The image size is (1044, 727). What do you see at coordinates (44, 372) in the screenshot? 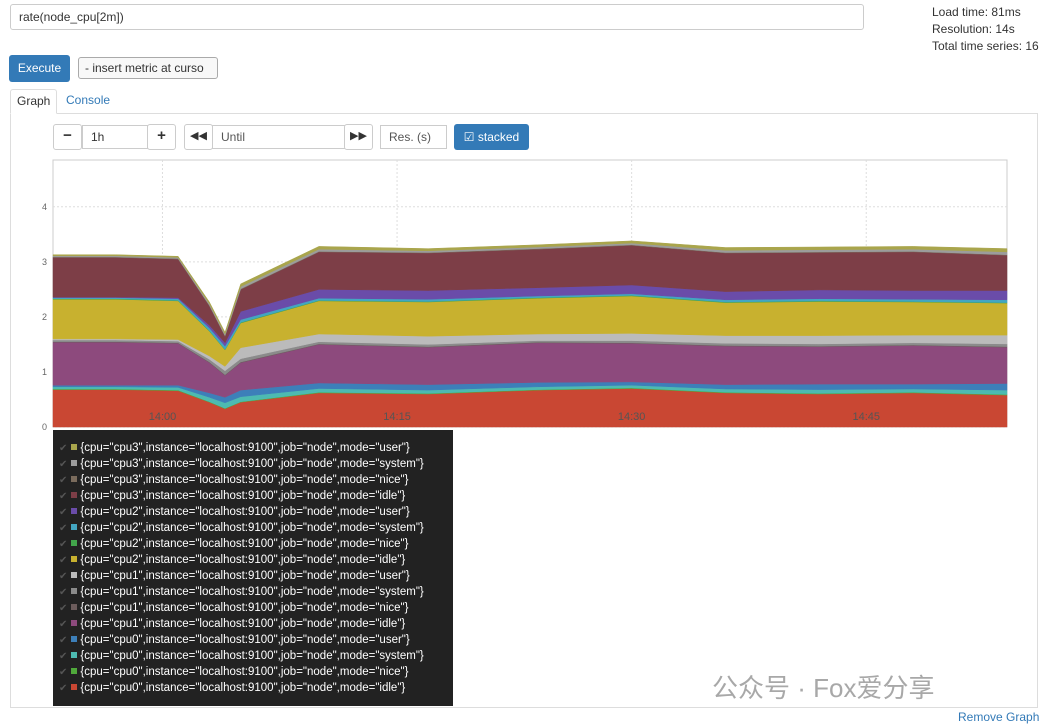
I see `y-tick-label: 1` at bounding box center [44, 372].